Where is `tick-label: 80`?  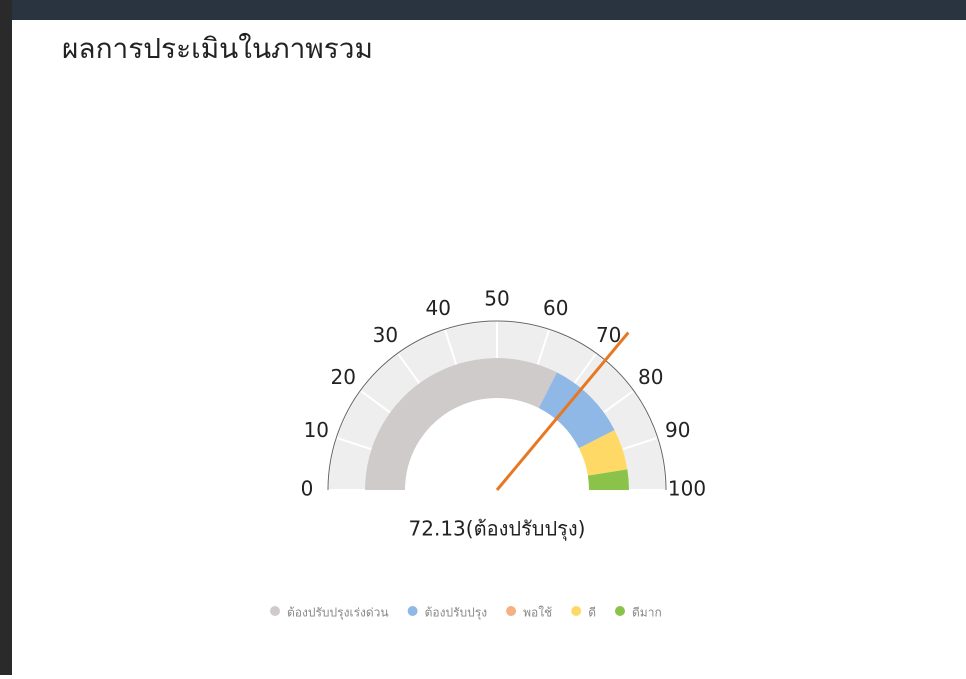
tick-label: 80 is located at coordinates (650, 377).